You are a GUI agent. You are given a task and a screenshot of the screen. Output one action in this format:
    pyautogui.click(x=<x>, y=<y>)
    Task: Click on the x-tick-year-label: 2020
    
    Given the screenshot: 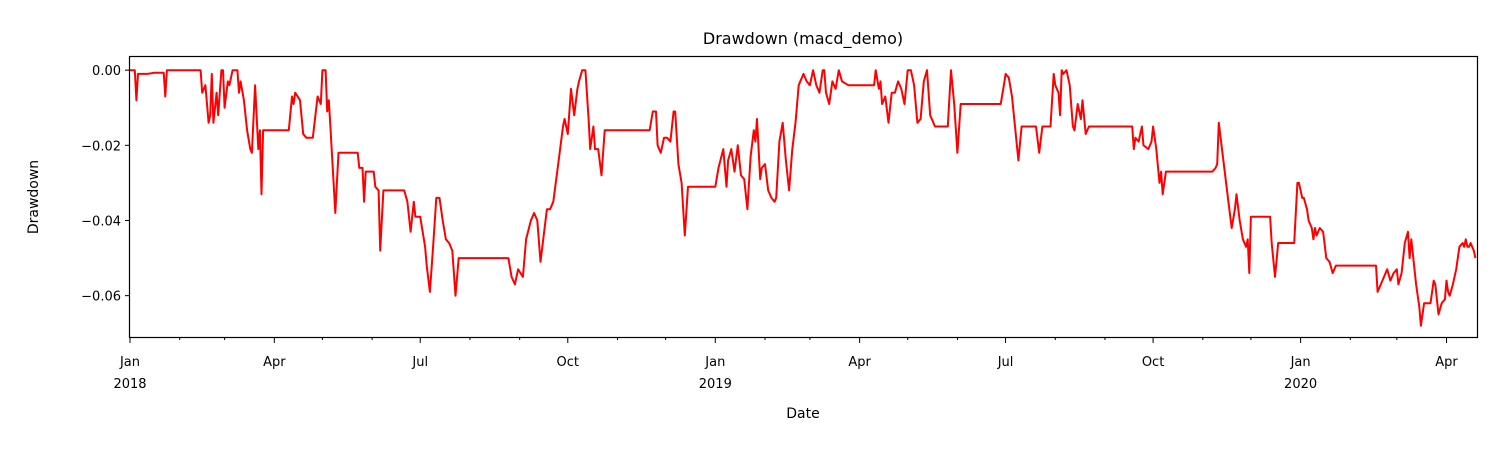 What is the action you would take?
    pyautogui.click(x=1300, y=384)
    